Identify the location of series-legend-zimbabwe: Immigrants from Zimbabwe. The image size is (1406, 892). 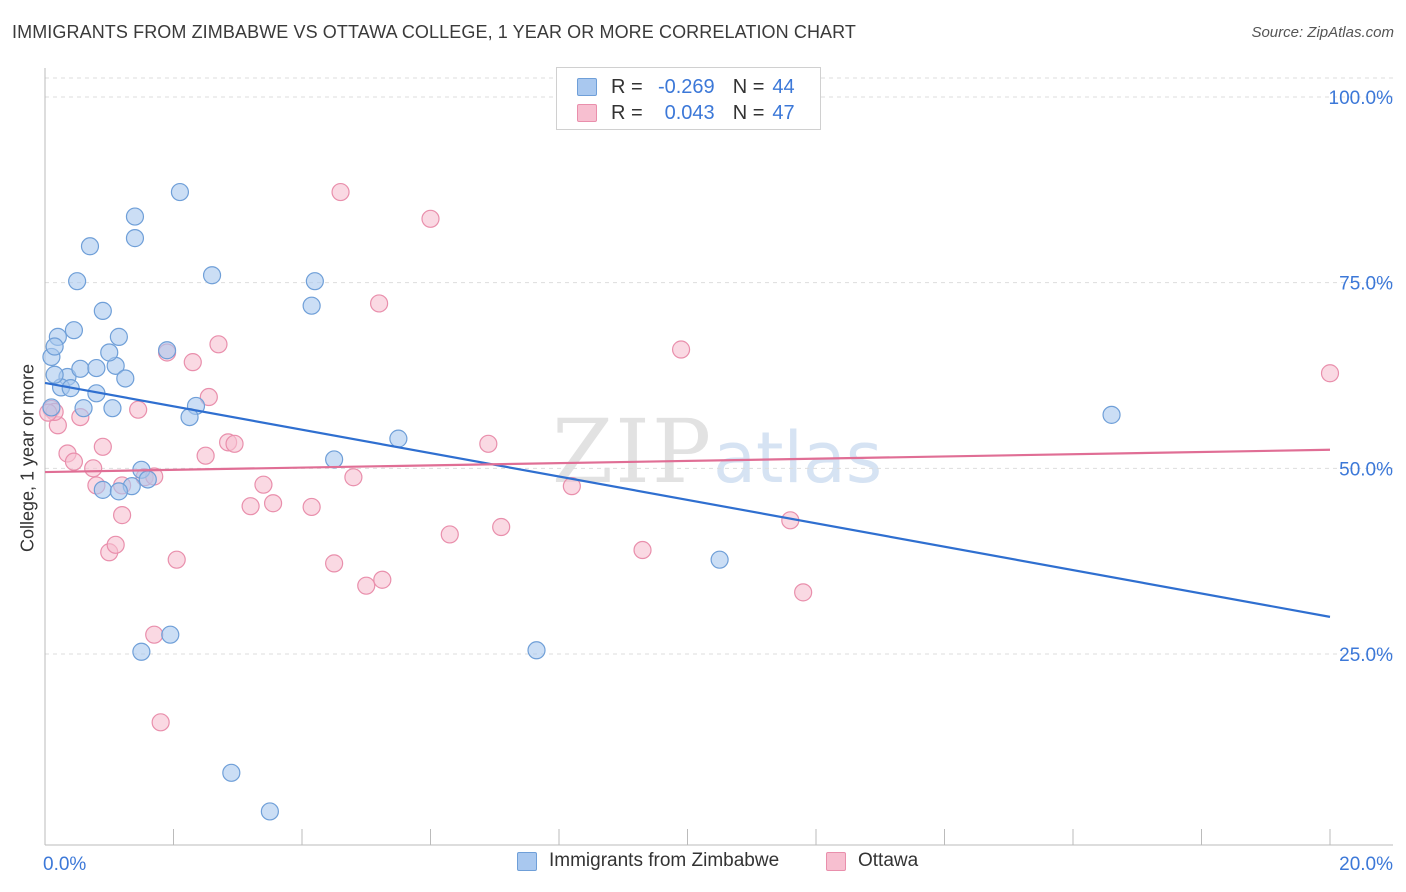
(648, 861).